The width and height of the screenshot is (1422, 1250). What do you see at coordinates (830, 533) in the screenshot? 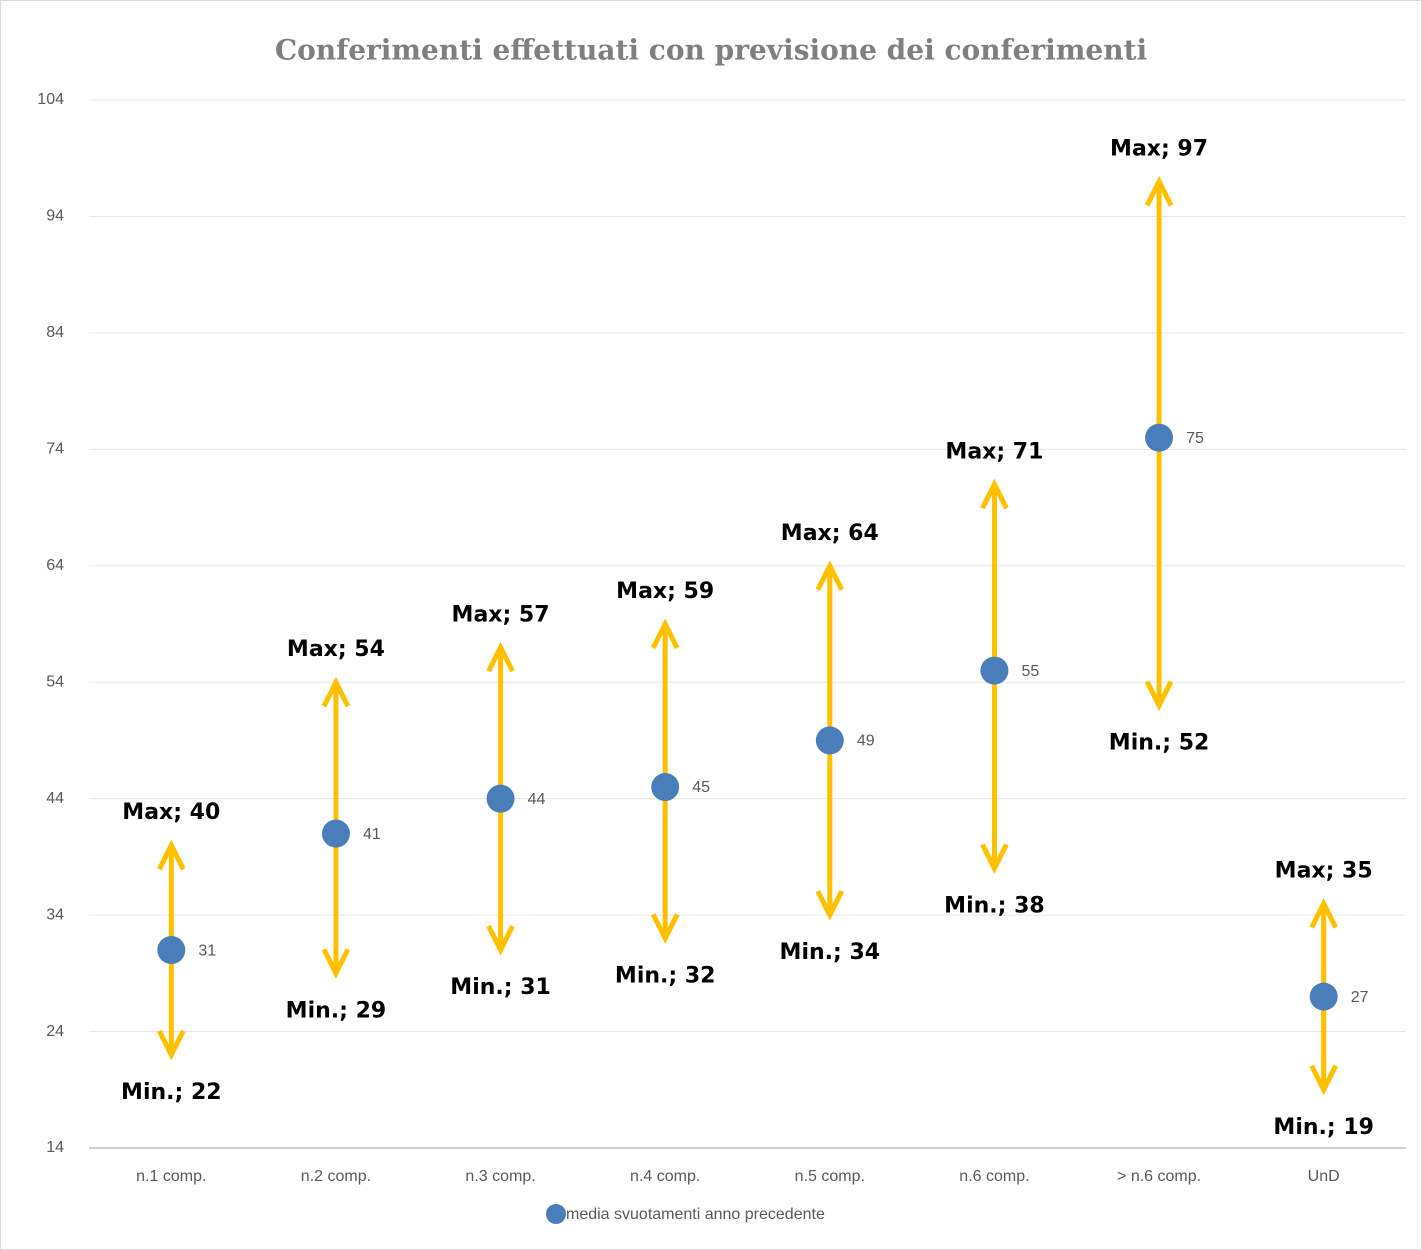
I see `max-label: Max; 64` at bounding box center [830, 533].